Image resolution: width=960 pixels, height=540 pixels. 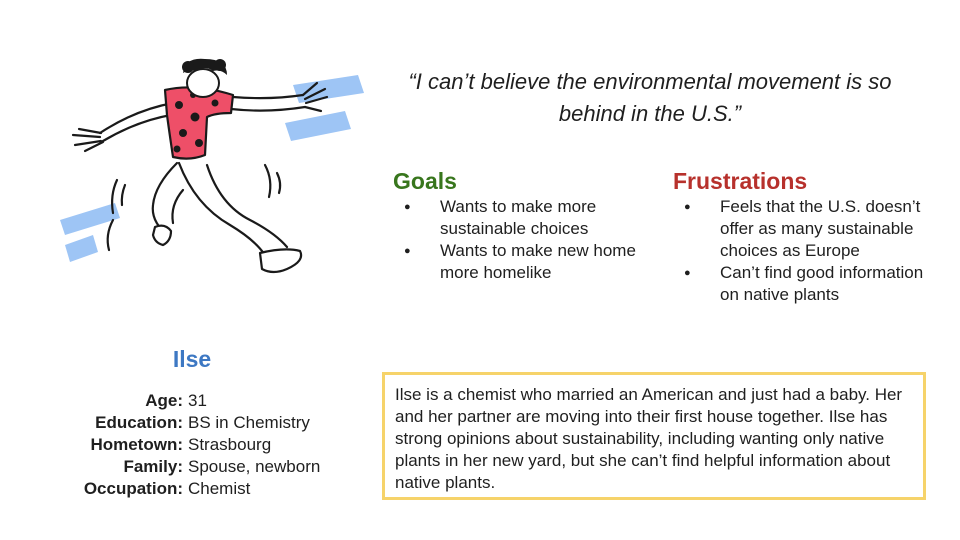 What do you see at coordinates (139, 422) in the screenshot?
I see `detail-label: Education:` at bounding box center [139, 422].